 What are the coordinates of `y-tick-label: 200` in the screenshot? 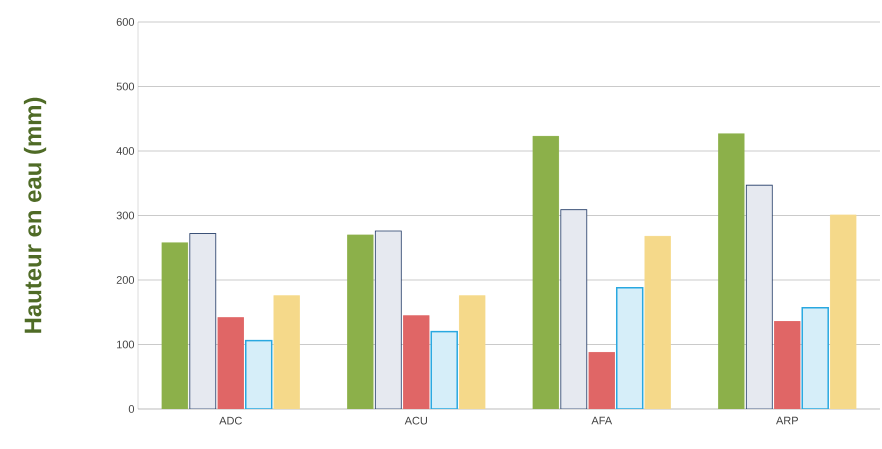 It's located at (125, 280).